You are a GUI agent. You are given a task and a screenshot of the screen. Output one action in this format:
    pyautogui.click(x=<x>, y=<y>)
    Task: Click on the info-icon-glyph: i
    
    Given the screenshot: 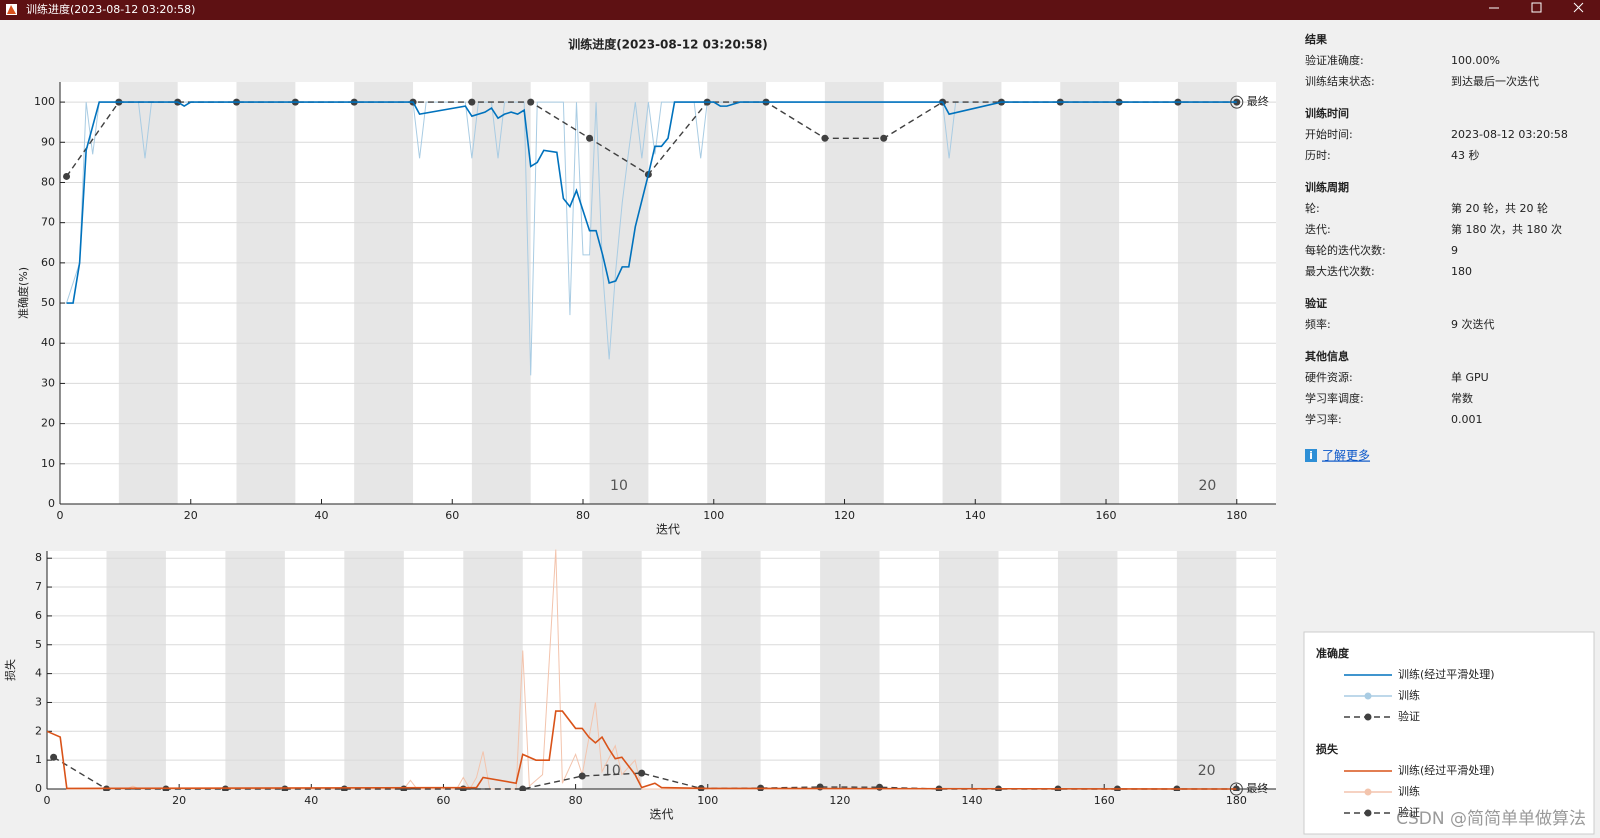 What is the action you would take?
    pyautogui.click(x=1311, y=455)
    